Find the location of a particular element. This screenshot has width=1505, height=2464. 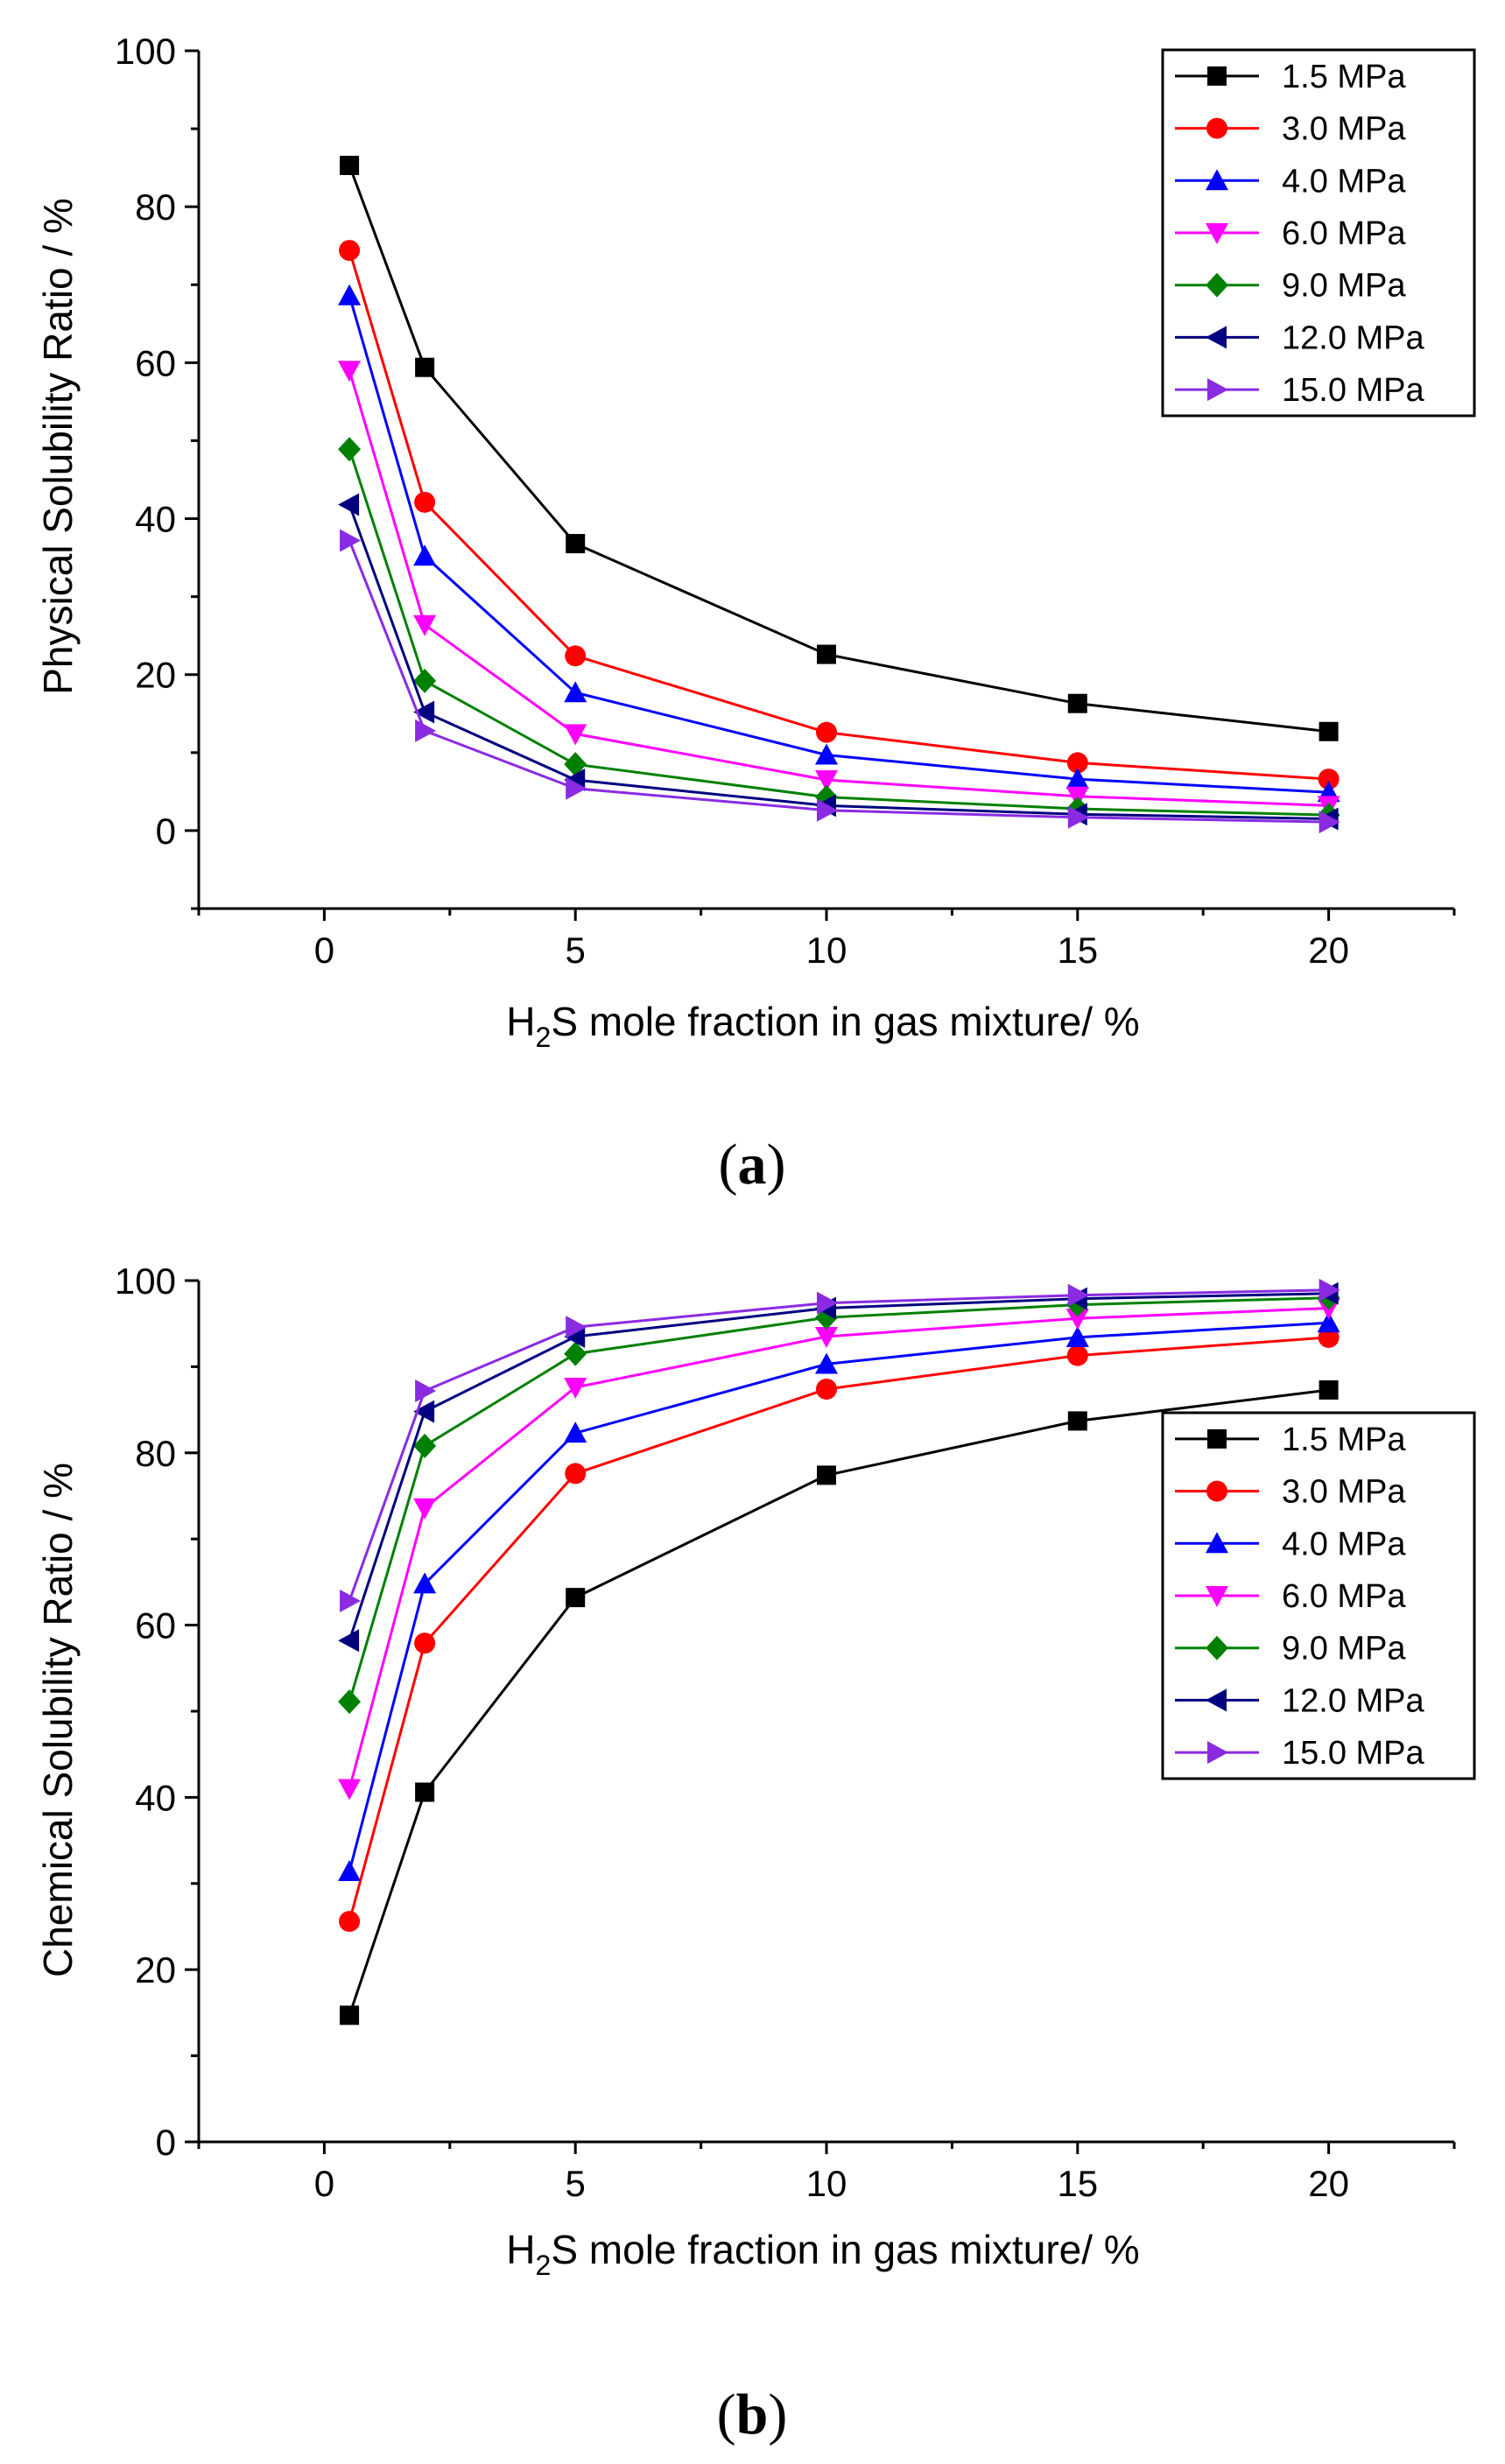

chart-a-legend-label: 1.5 MPa is located at coordinates (1344, 77).